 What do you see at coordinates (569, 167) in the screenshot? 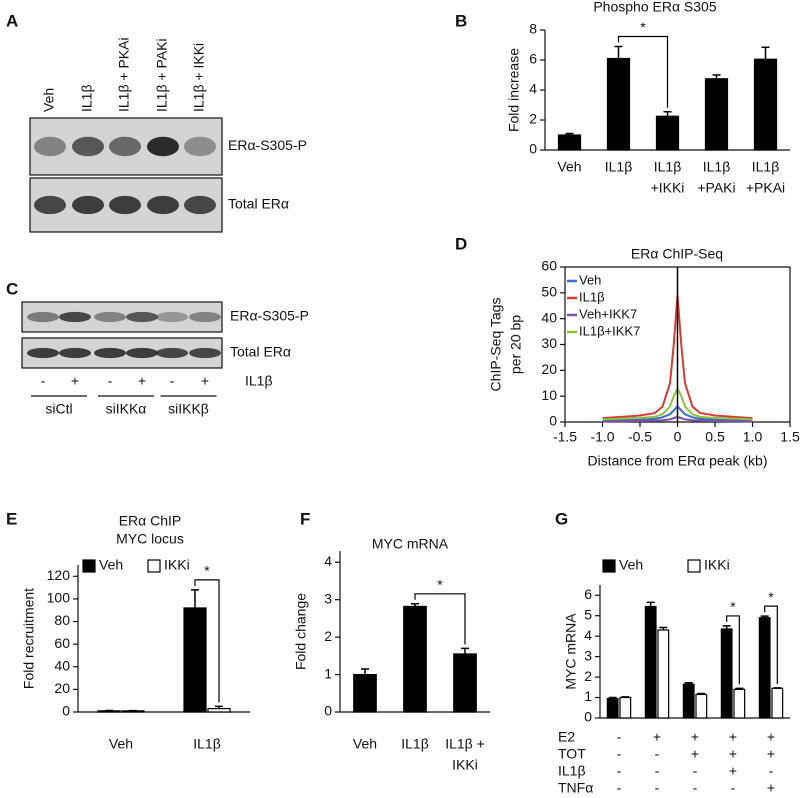
I see `x-tick-label: Veh` at bounding box center [569, 167].